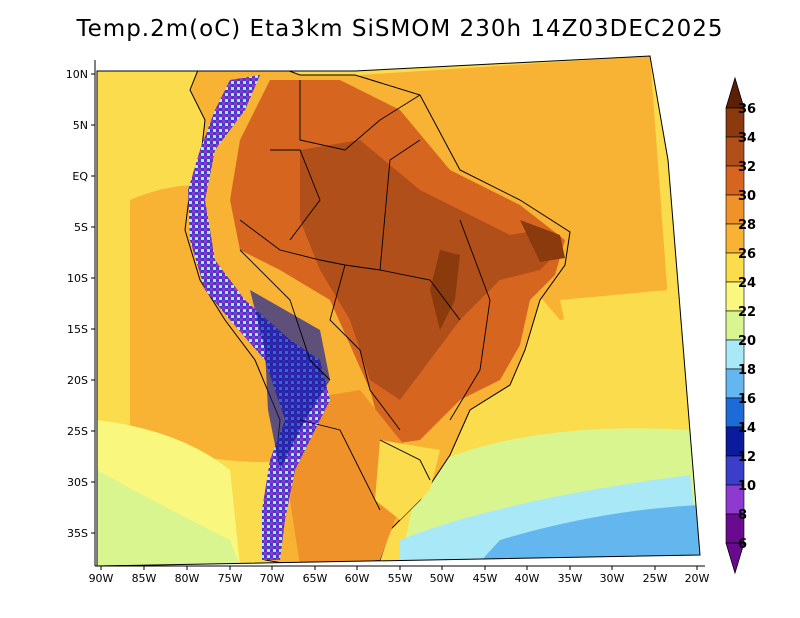  I want to click on south-atlantic-coldest-zone, so click(590, 533).